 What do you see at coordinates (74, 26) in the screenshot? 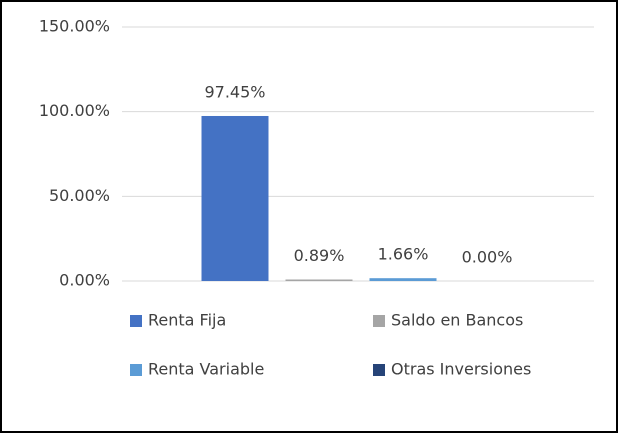
I see `y-tick-label: 150.00%` at bounding box center [74, 26].